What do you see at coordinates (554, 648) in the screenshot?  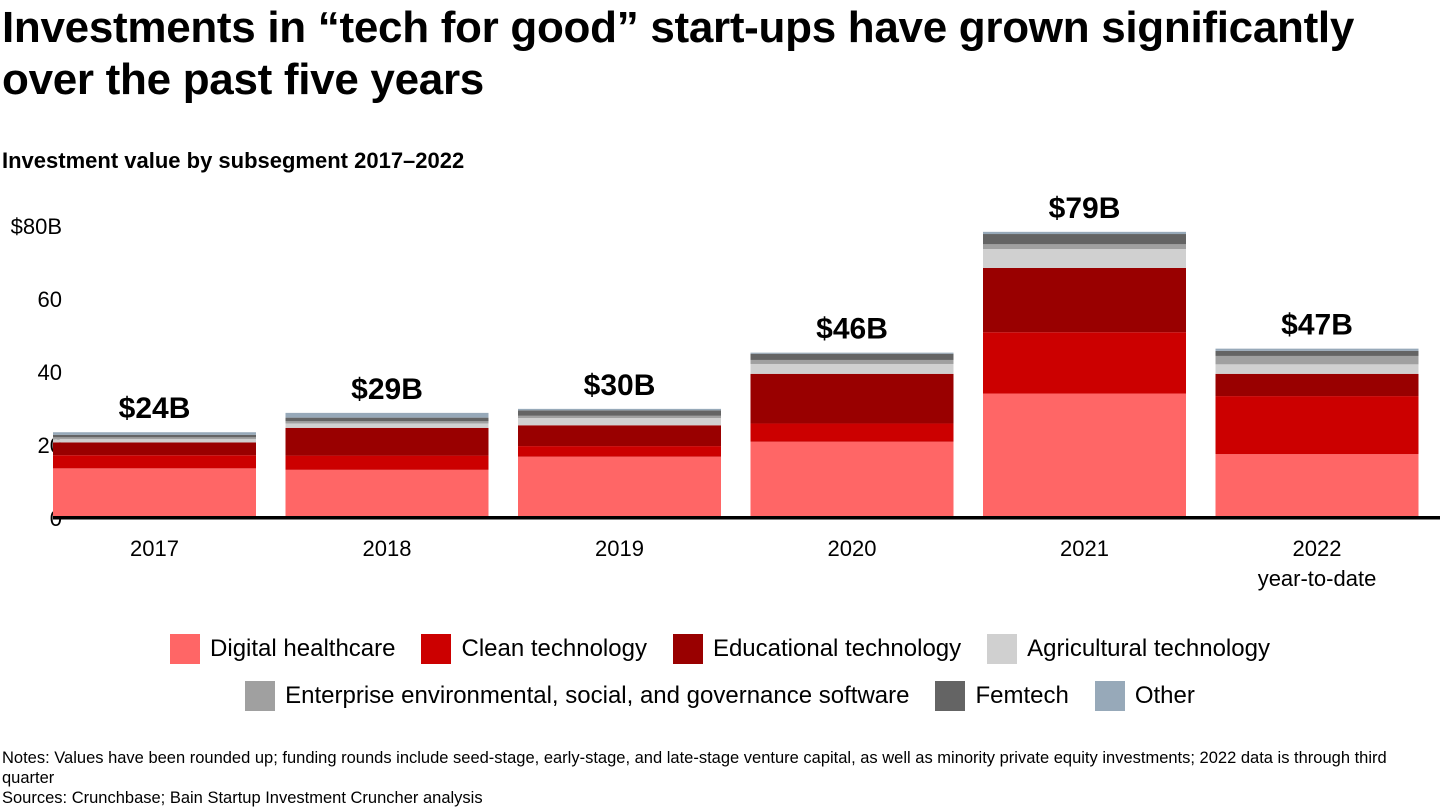 I see `legend-label: Clean technology` at bounding box center [554, 648].